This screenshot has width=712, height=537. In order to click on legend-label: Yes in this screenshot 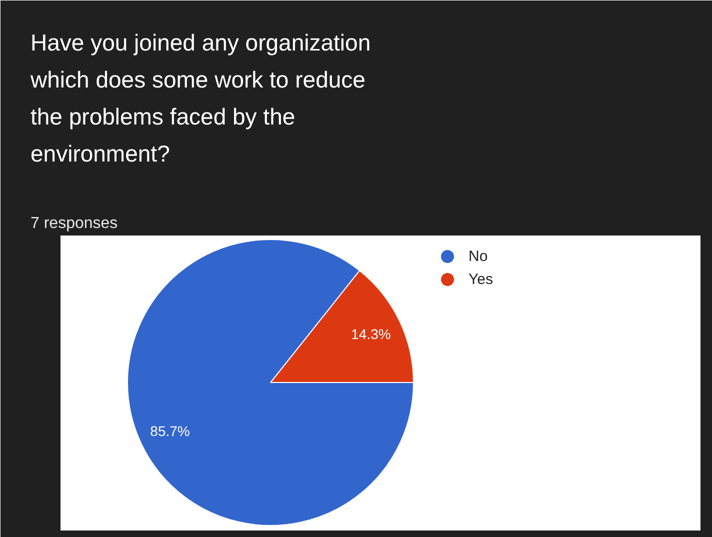, I will do `click(480, 279)`.